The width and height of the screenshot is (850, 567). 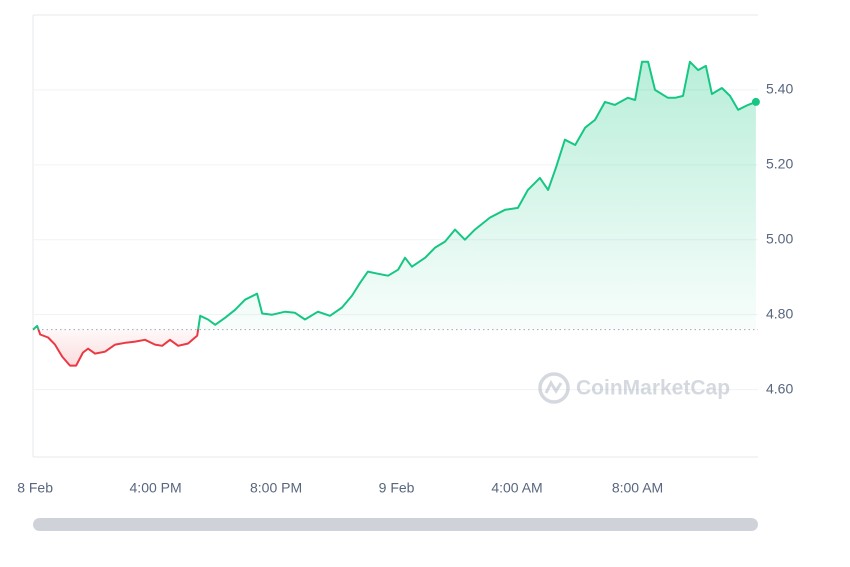 I want to click on x-tick-label: 9 Feb, so click(x=397, y=488).